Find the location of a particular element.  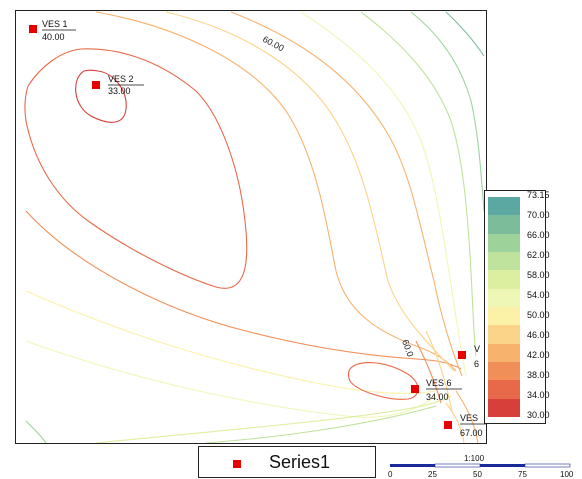

ves-name-label: VES is located at coordinates (469, 418).